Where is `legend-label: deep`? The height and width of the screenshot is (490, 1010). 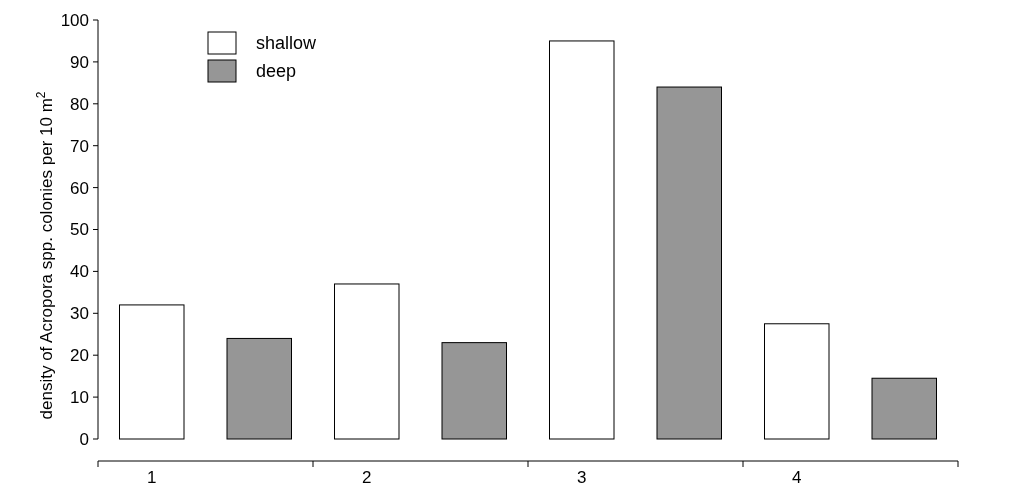
legend-label: deep is located at coordinates (276, 71).